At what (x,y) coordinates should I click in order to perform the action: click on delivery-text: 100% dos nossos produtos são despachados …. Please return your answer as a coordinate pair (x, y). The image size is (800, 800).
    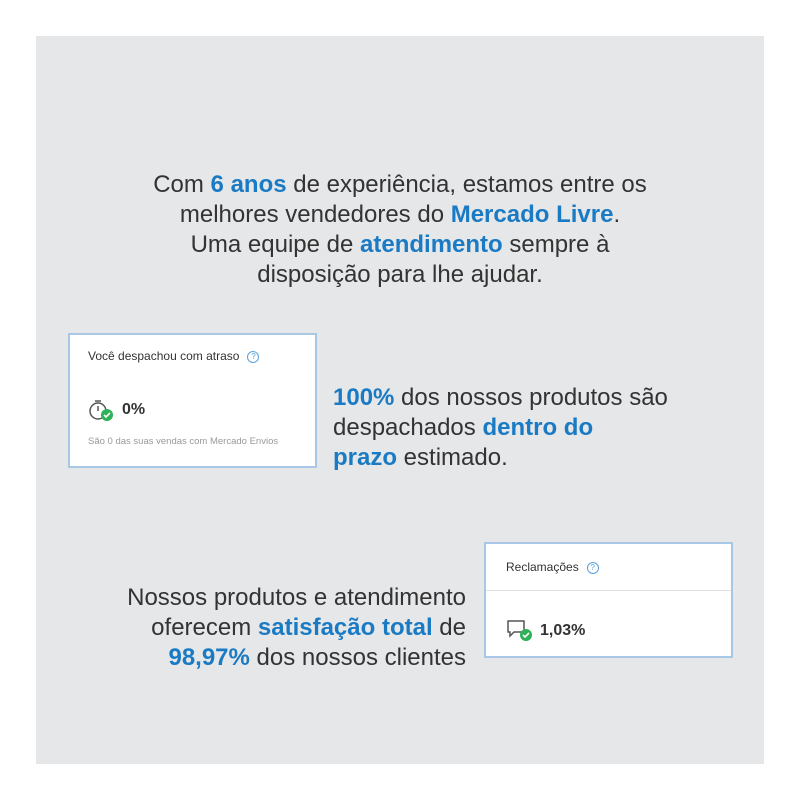
    Looking at the image, I should click on (500, 413).